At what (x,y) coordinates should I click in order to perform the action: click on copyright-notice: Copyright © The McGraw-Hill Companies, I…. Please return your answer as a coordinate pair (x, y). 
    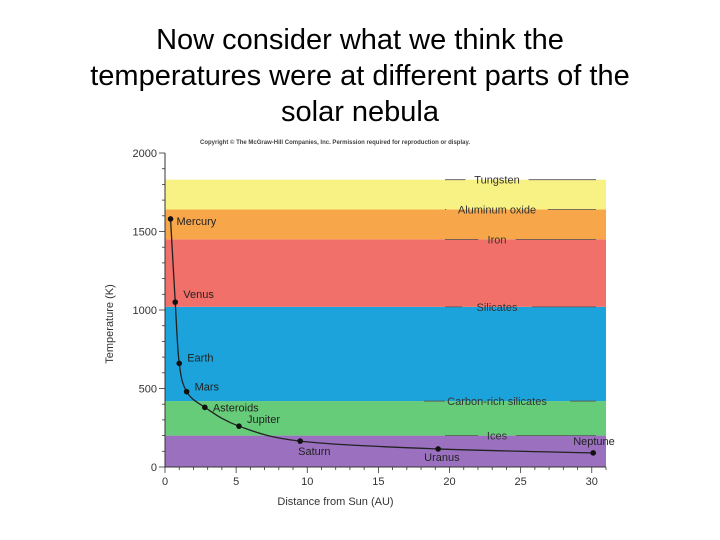
    Looking at the image, I should click on (335, 142).